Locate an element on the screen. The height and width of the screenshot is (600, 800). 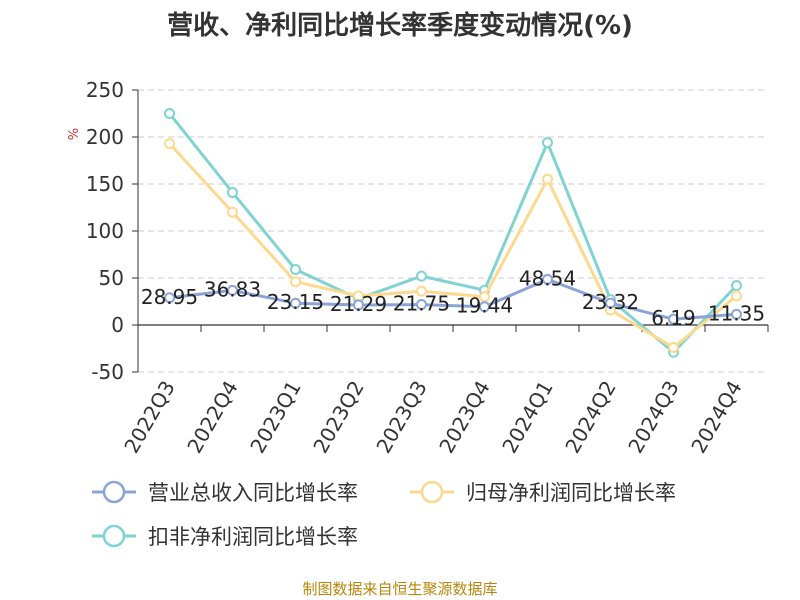
x-tick-label: 2023Q1 is located at coordinates (275, 417).